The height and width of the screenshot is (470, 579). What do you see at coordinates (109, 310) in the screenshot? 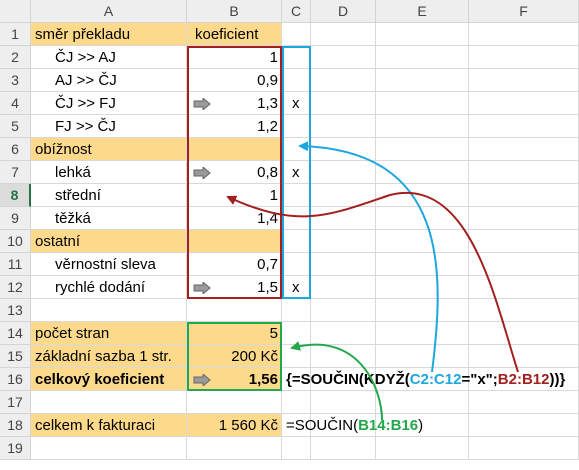
I see `cell-a13` at bounding box center [109, 310].